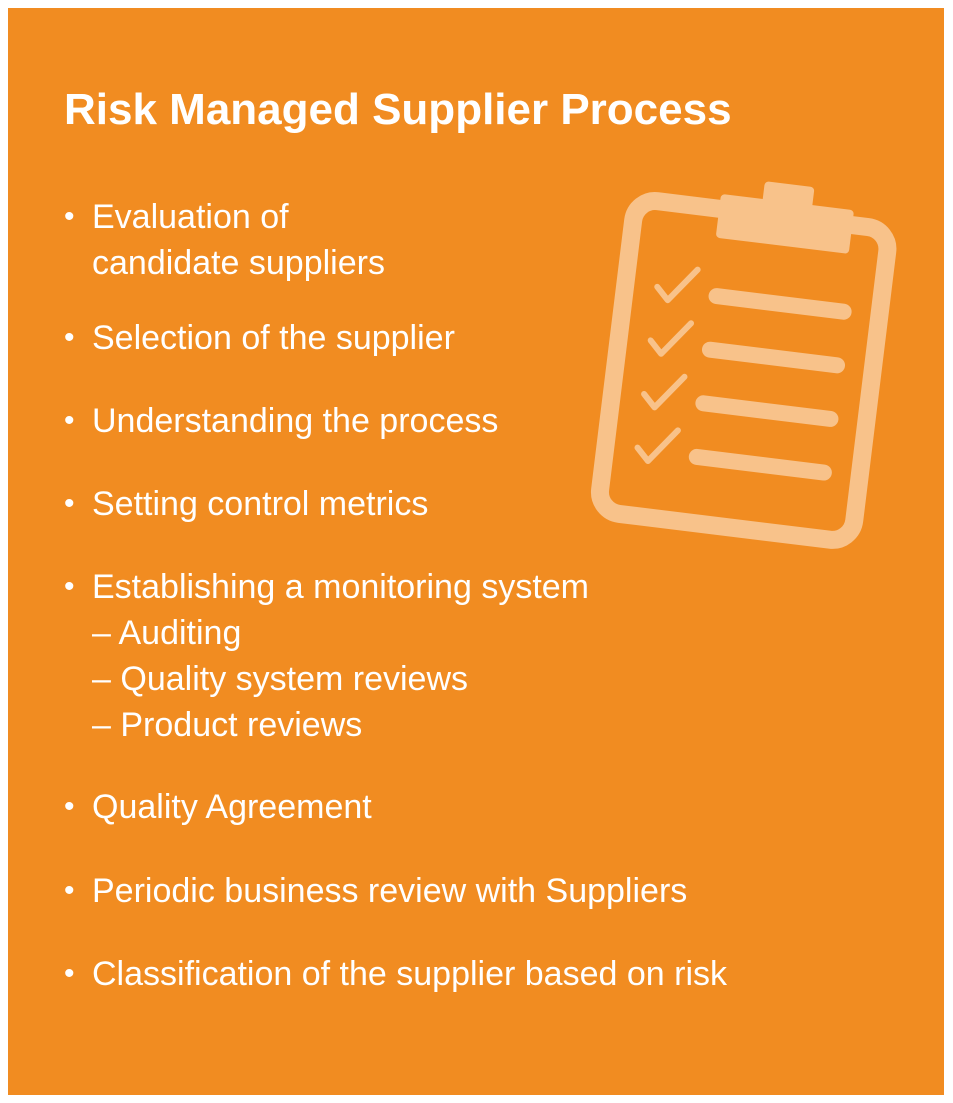  I want to click on list-item-evaluation: • Evaluation of candidate suppliers, so click(224, 240).